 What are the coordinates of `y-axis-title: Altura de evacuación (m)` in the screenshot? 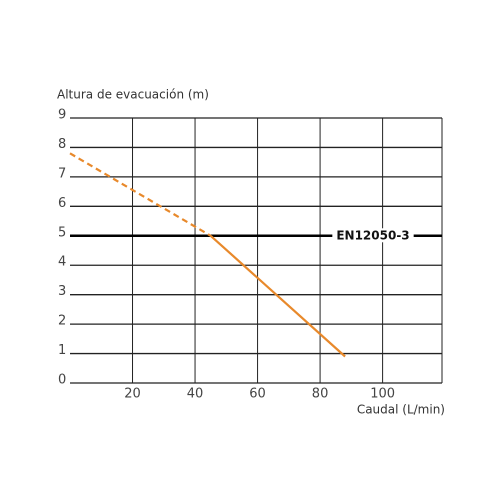 It's located at (133, 95).